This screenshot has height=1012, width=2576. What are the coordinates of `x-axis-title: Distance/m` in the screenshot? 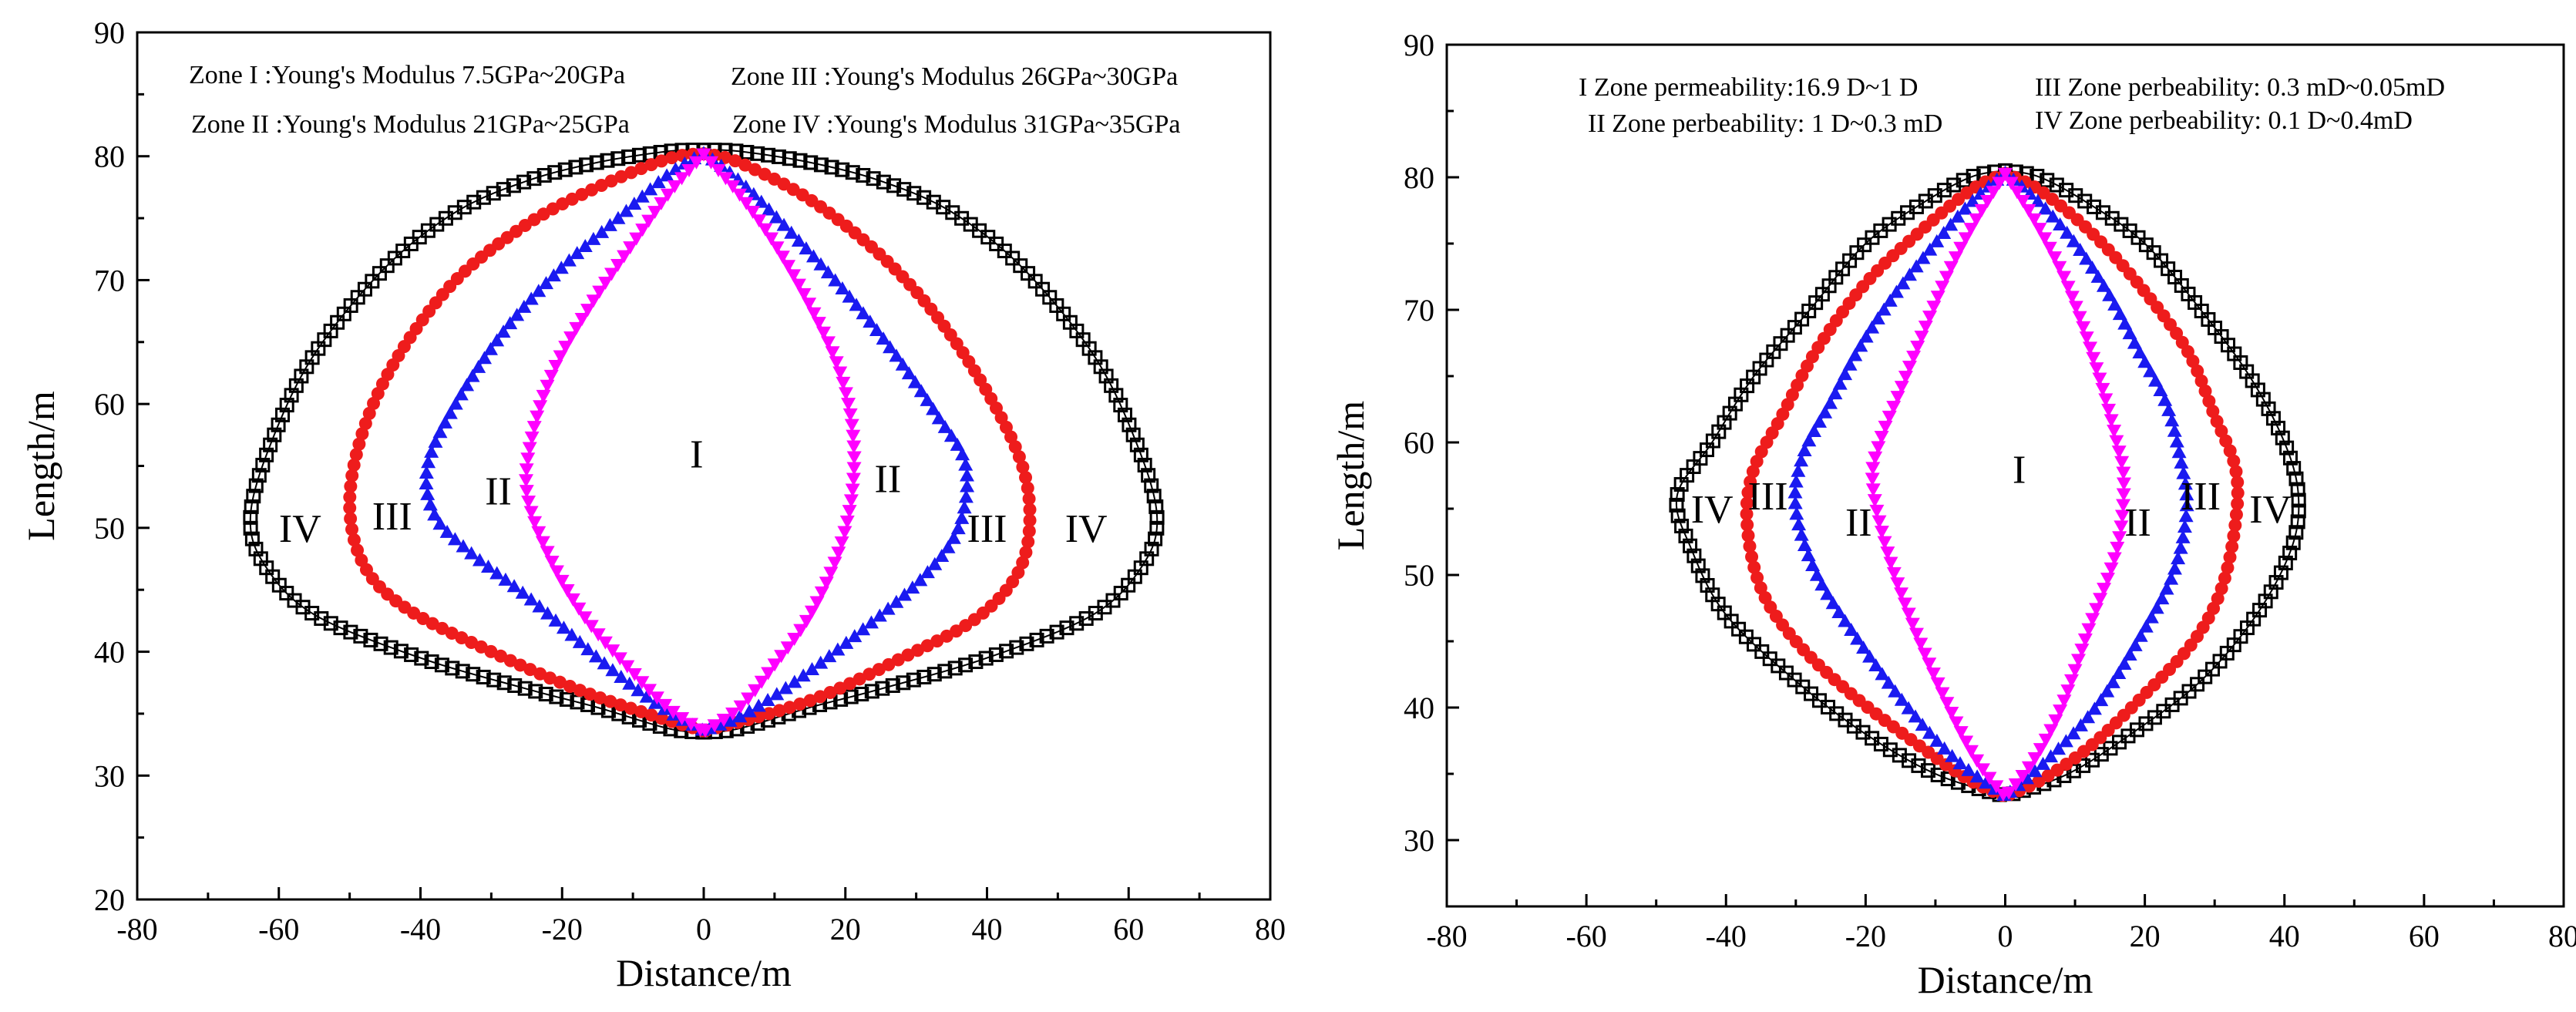 It's located at (704, 972).